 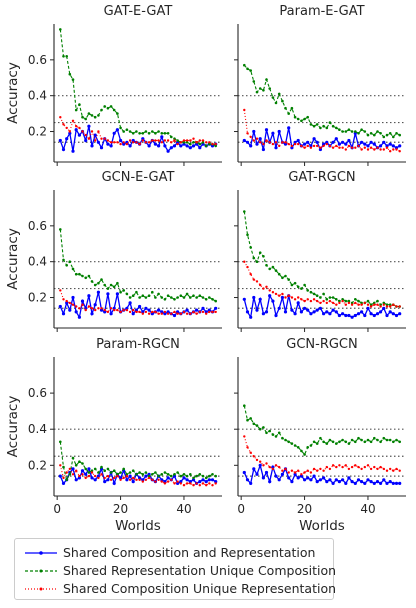 What do you see at coordinates (37, 393) in the screenshot?
I see `y-tick-label: 0.6` at bounding box center [37, 393].